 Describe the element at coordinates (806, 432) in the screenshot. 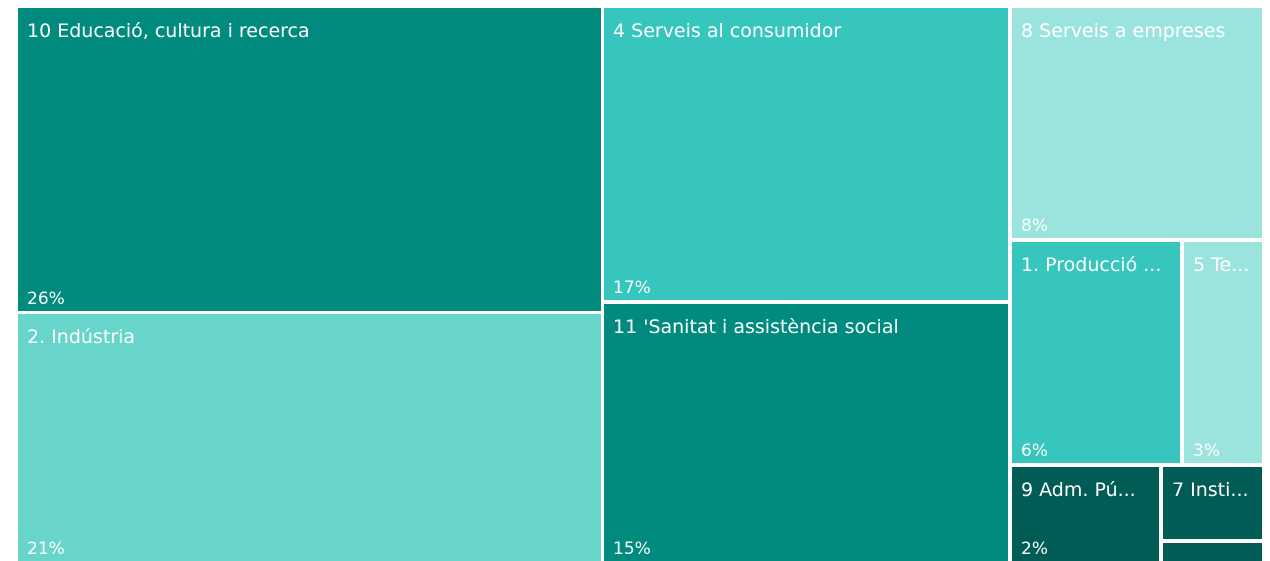

I see `treemap-tile: 11 'Sanitat i assistència social 15%` at that location.